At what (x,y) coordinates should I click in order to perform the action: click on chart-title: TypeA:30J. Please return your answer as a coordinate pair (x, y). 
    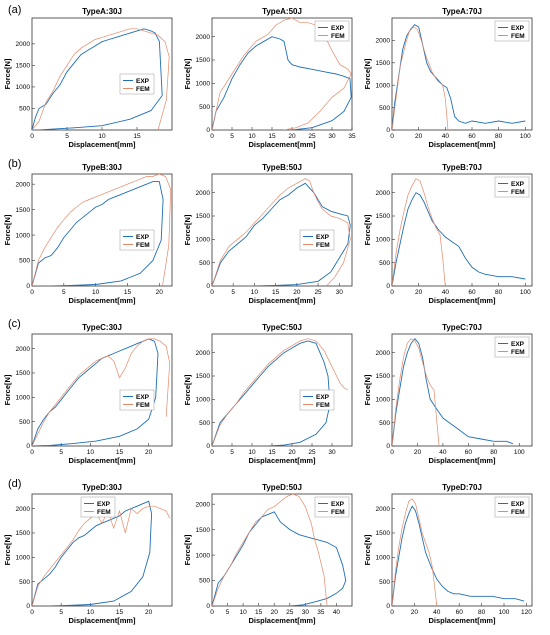
    Looking at the image, I should click on (102, 11).